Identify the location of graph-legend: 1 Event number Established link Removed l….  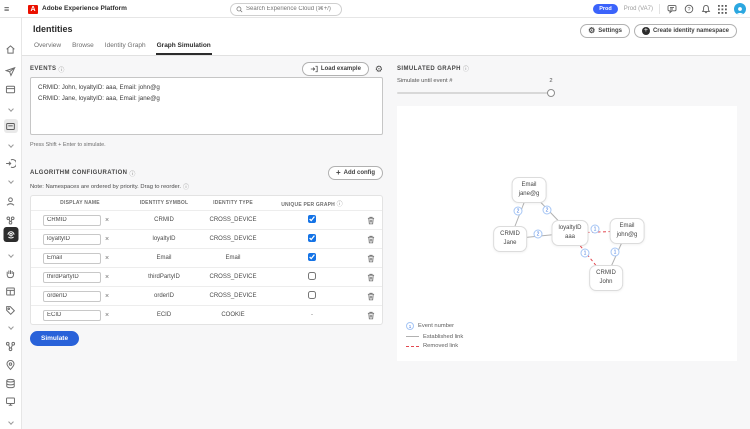
(434, 335).